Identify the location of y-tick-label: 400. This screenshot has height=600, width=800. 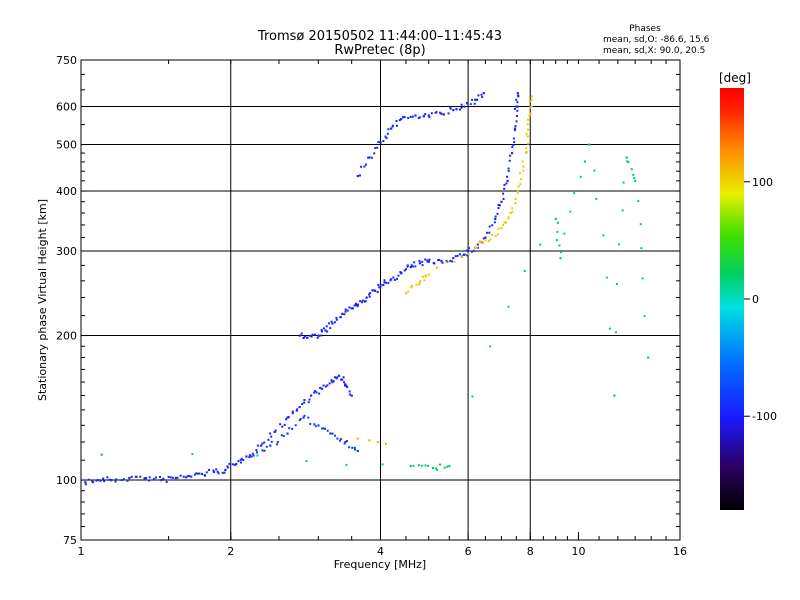
(66, 191).